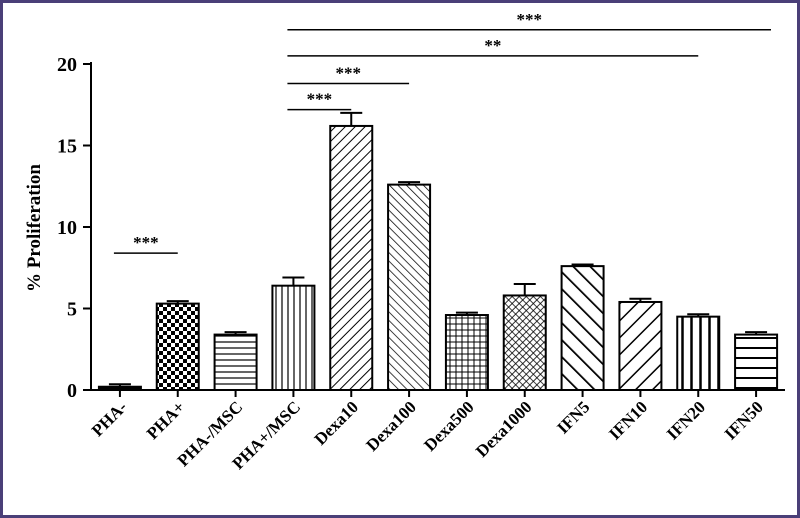 The height and width of the screenshot is (518, 800). Describe the element at coordinates (72, 391) in the screenshot. I see `y-tick-label: 0` at that location.